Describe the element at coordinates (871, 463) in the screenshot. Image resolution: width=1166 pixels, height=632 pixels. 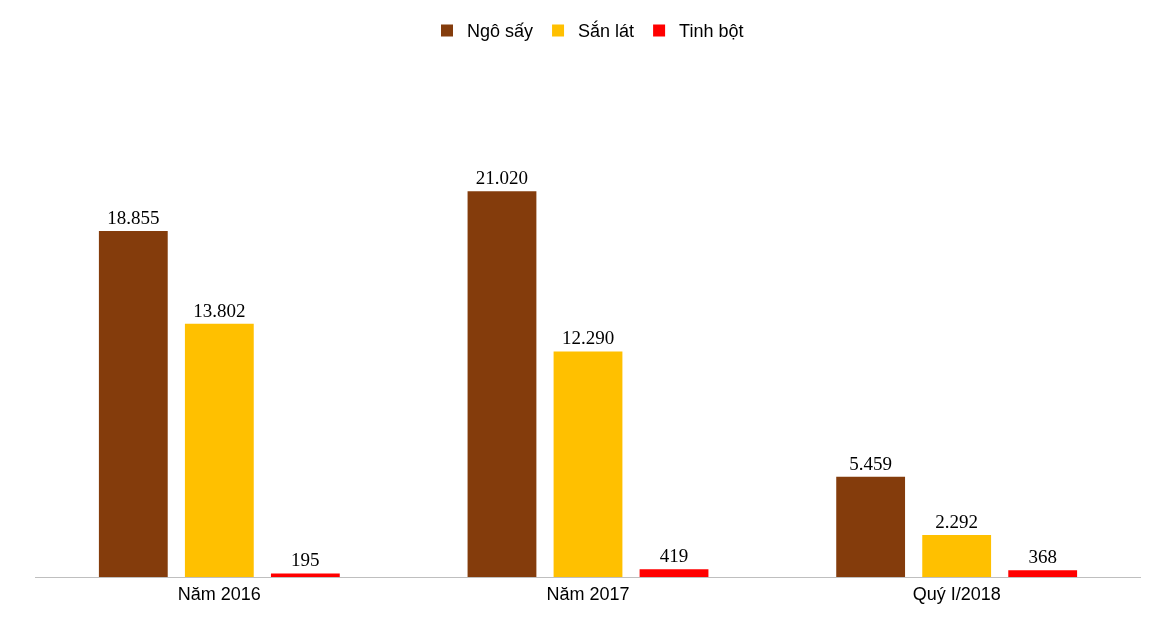
I see `data-label: 5.459` at that location.